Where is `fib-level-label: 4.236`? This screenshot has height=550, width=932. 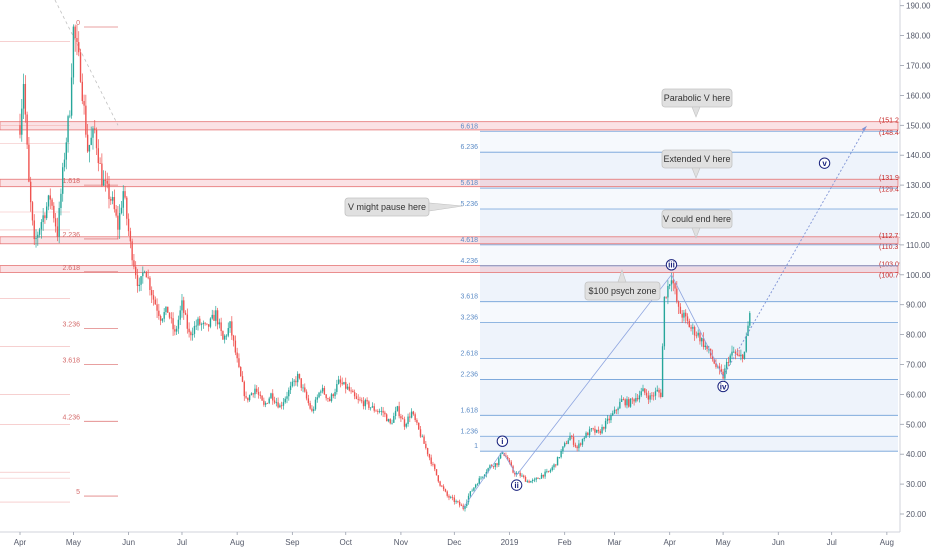 fib-level-label: 4.236 is located at coordinates (71, 417).